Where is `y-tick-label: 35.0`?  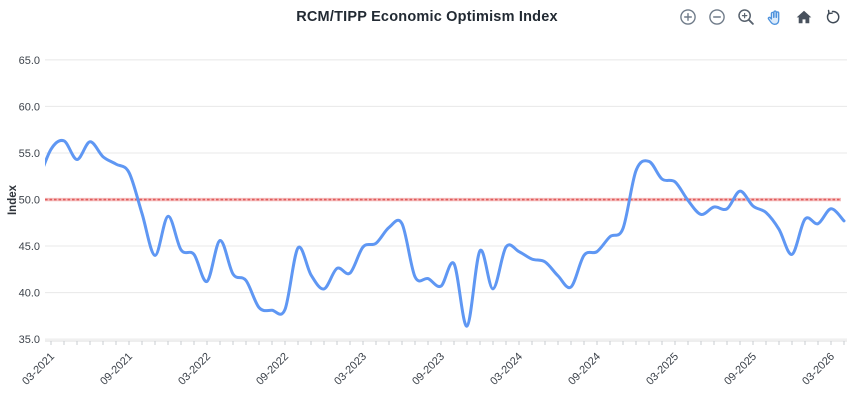
y-tick-label: 35.0 is located at coordinates (29, 340).